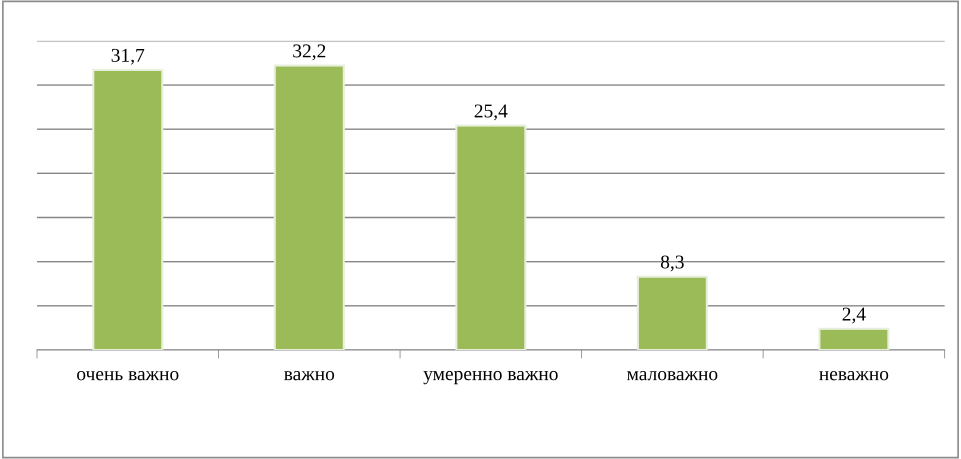 This screenshot has height=459, width=961. I want to click on x-tick-label: неважно, so click(853, 375).